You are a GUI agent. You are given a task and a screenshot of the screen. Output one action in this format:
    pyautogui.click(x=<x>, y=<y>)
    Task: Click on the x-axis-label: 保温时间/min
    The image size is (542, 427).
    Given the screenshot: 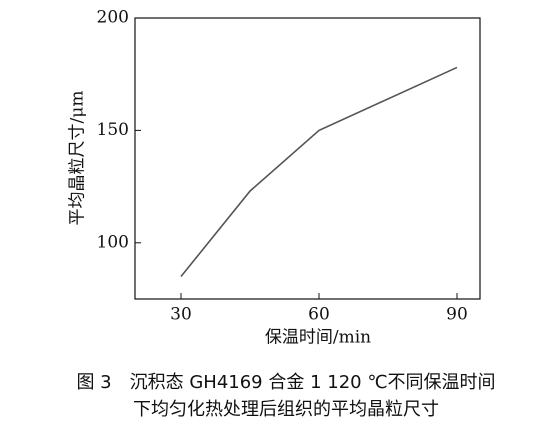 What is the action you would take?
    pyautogui.click(x=318, y=338)
    